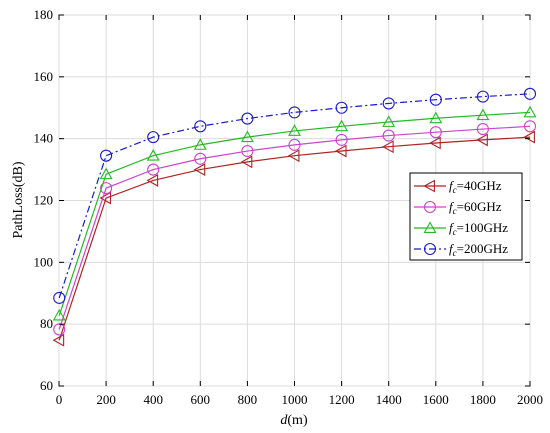 The width and height of the screenshot is (550, 433). I want to click on x-axis-label: d(m), so click(294, 420).